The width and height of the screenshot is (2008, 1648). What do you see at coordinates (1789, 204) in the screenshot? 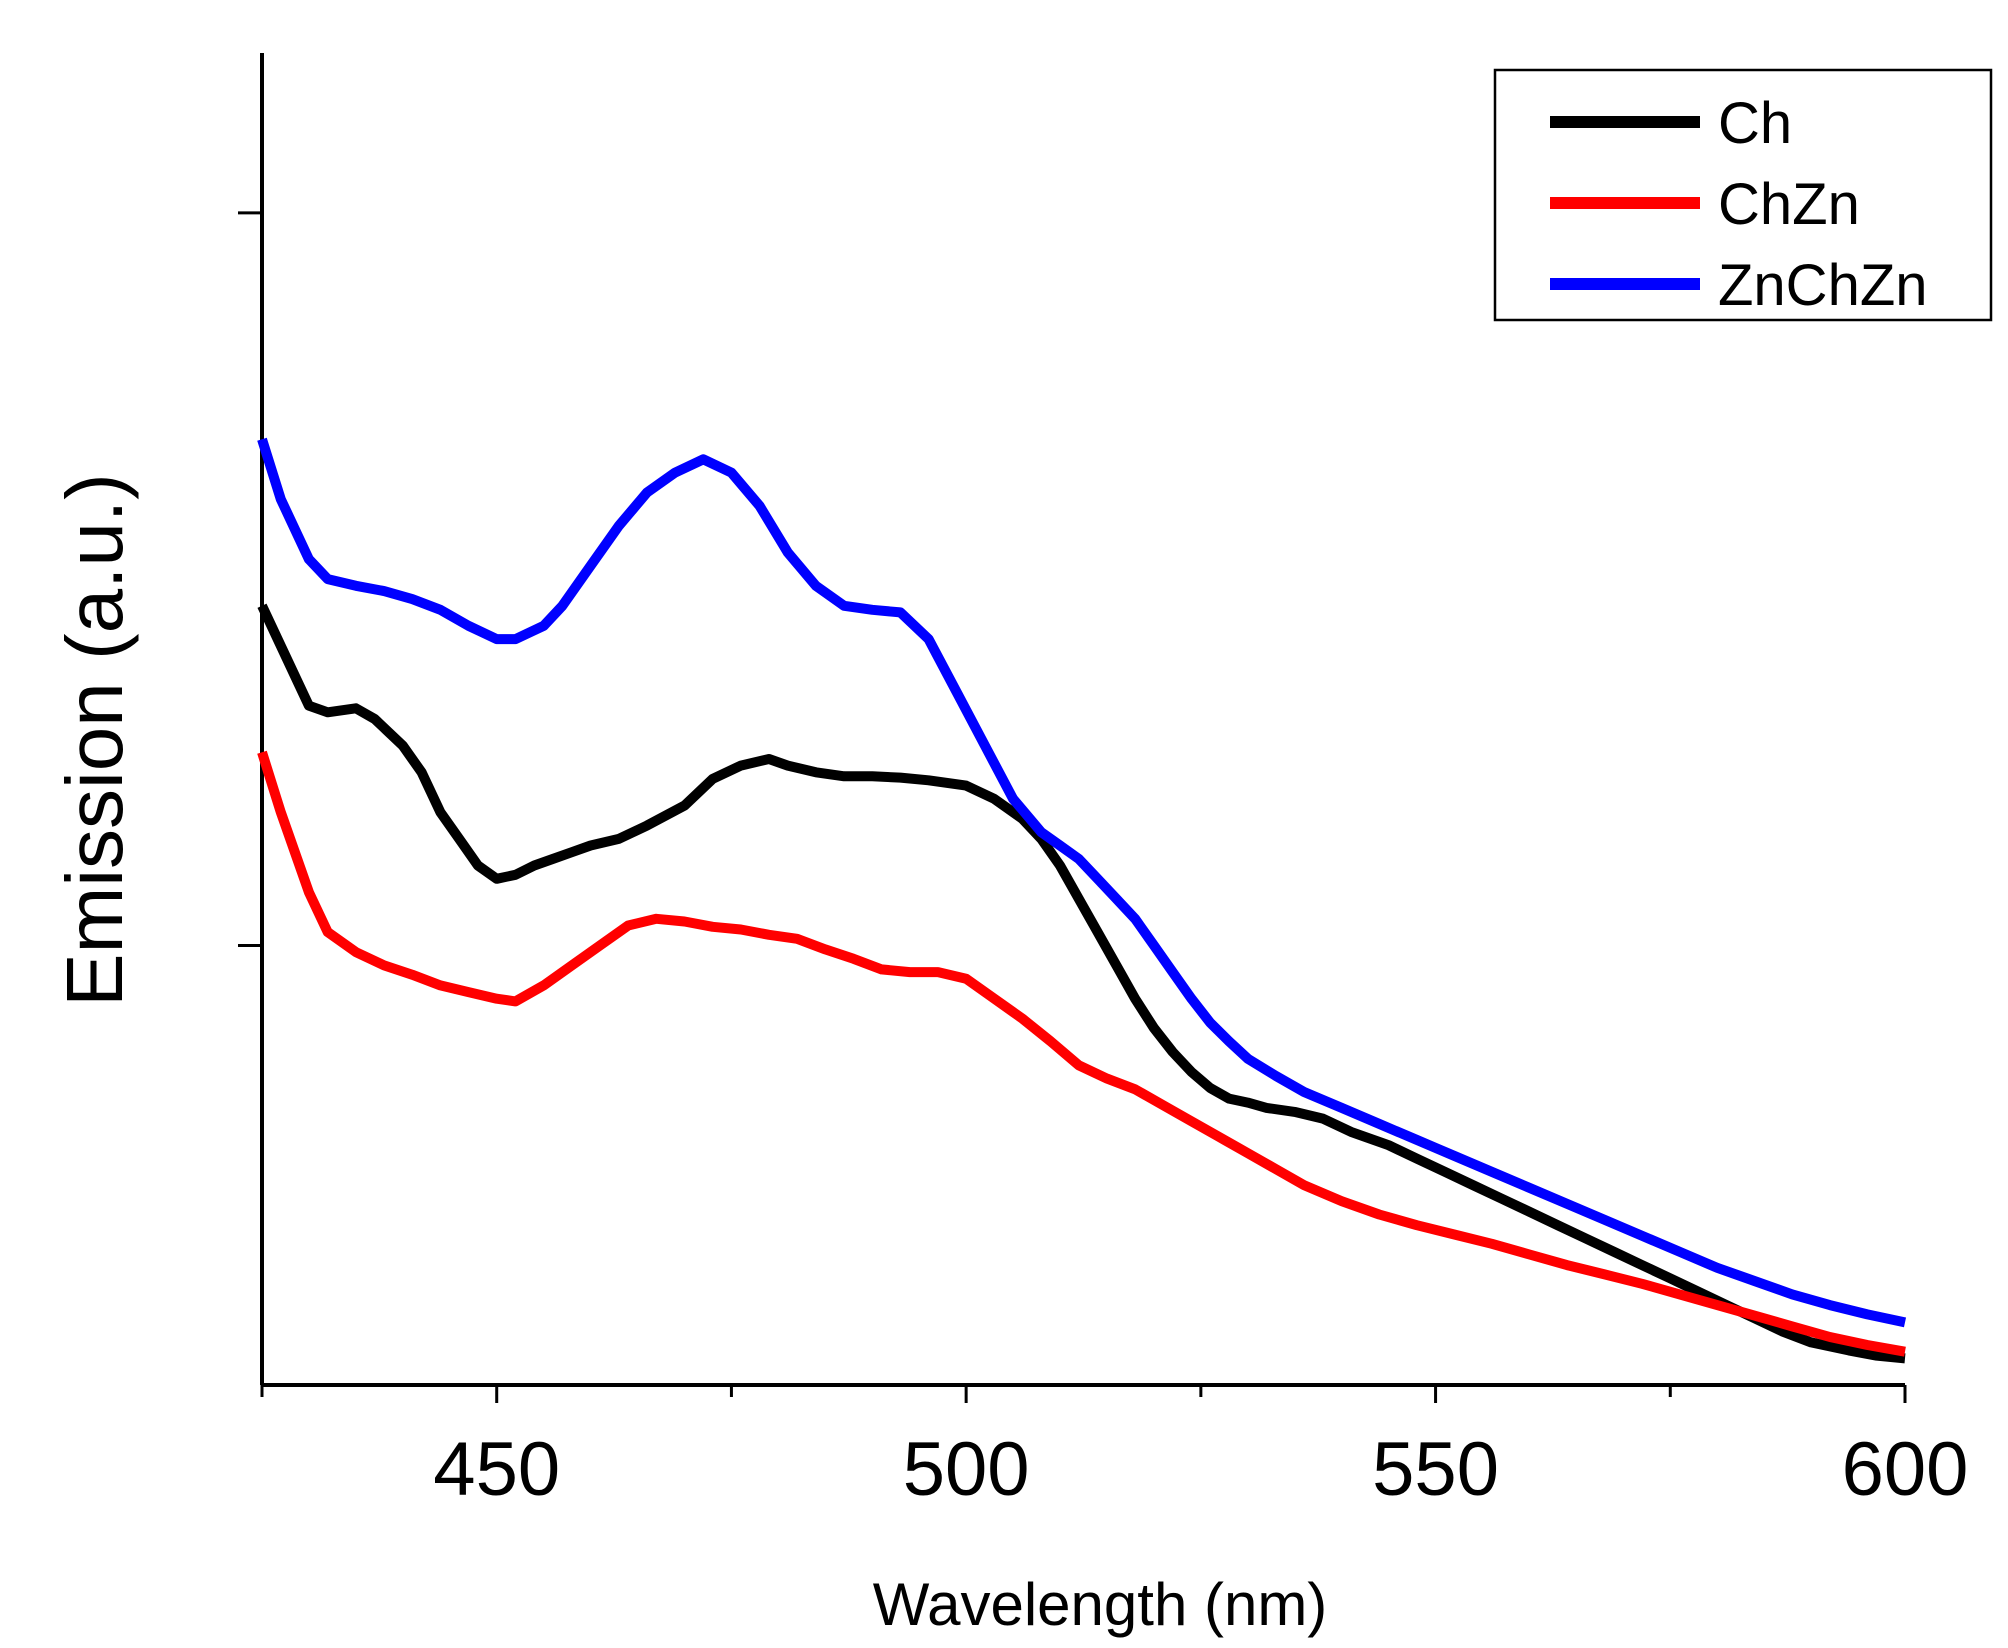
I see `legend-label-chzn: ChZn` at bounding box center [1789, 204].